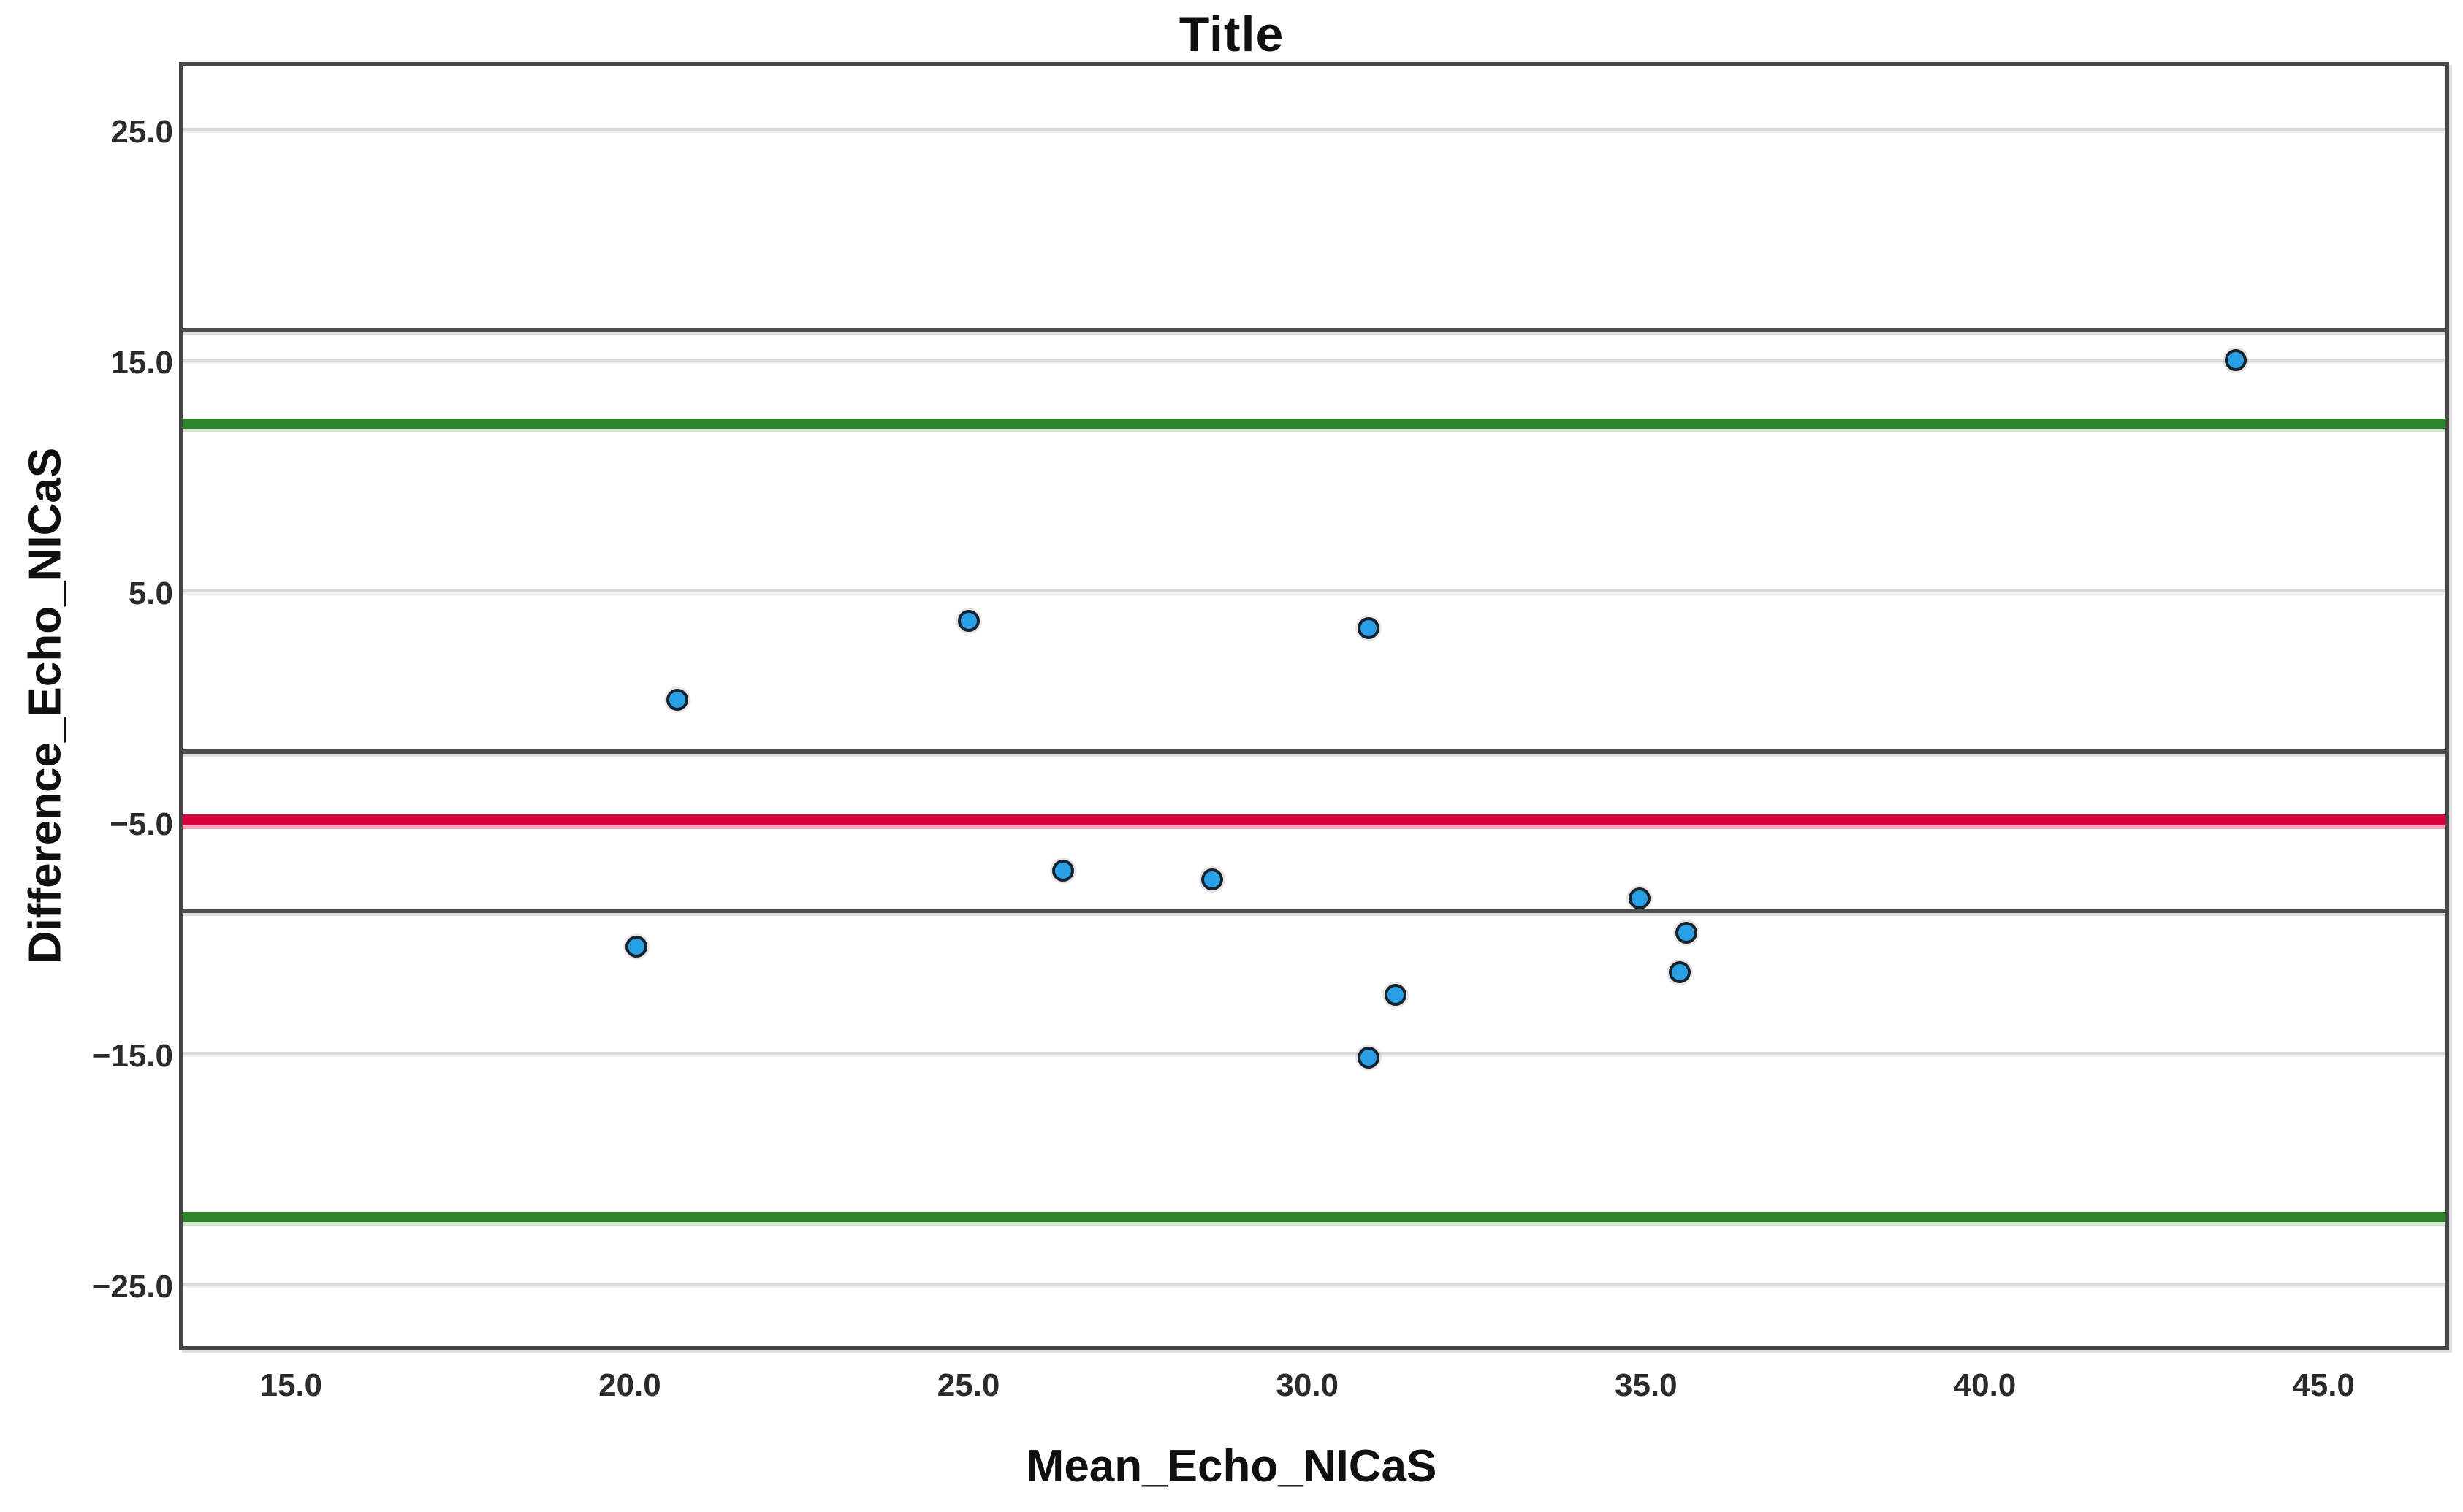 This screenshot has width=2463, height=1512. Describe the element at coordinates (1314, 911) in the screenshot. I see `mean-lower-ci-line` at that location.